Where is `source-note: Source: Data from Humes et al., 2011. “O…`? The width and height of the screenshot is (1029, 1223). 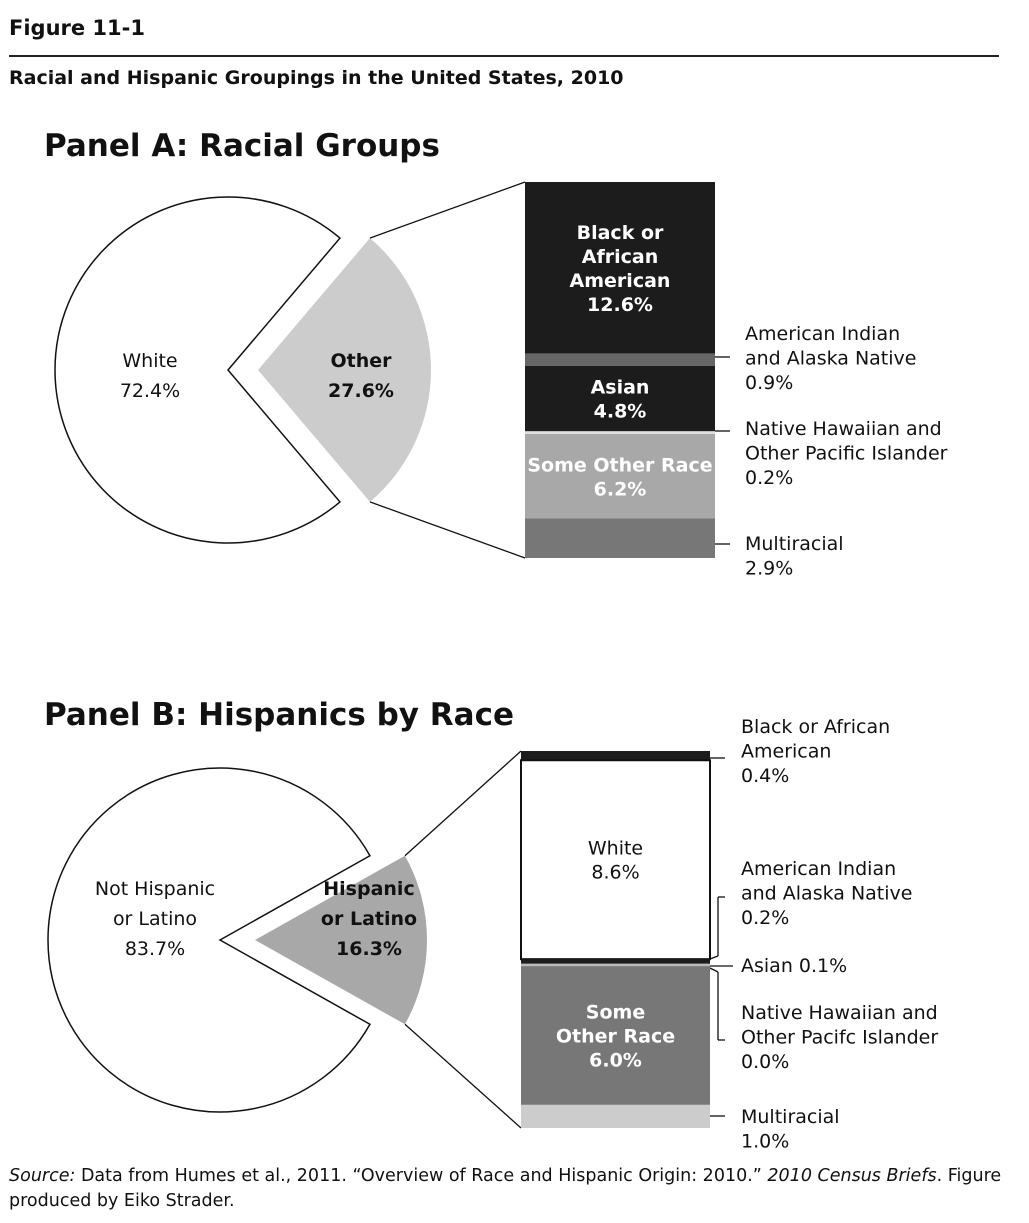
source-note: Source: Data from Humes et al., 2011. “O… is located at coordinates (509, 1189).